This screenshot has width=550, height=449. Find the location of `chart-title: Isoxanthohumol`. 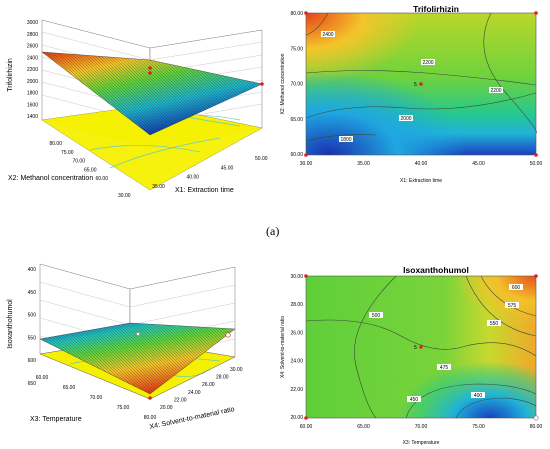

chart-title: Isoxanthohumol is located at coordinates (436, 270).